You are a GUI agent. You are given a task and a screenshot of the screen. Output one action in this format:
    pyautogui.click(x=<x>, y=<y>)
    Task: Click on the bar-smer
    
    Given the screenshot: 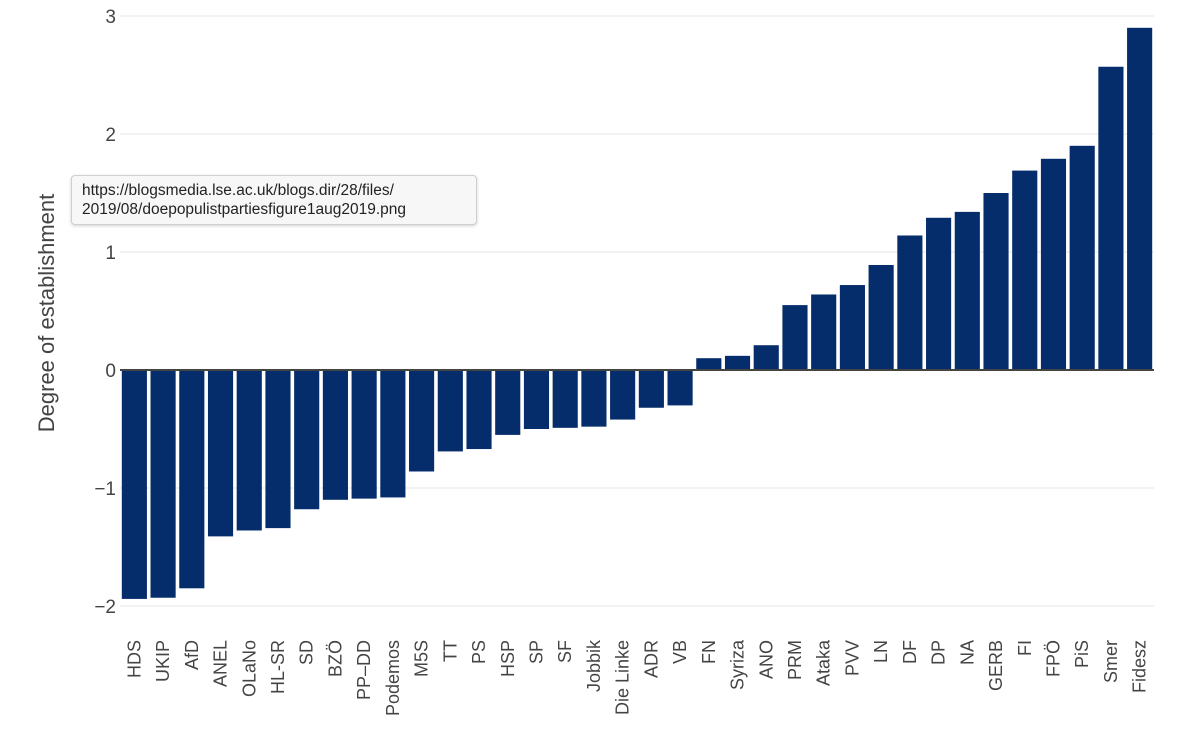 What is the action you would take?
    pyautogui.click(x=1111, y=218)
    